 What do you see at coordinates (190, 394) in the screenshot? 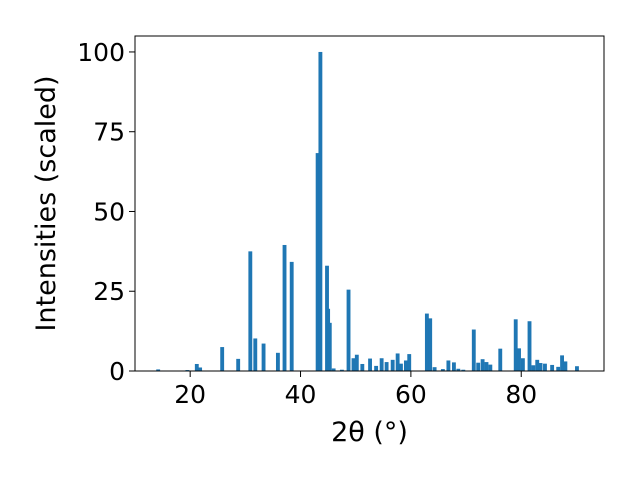
I see `x-tick-label: 20` at bounding box center [190, 394].